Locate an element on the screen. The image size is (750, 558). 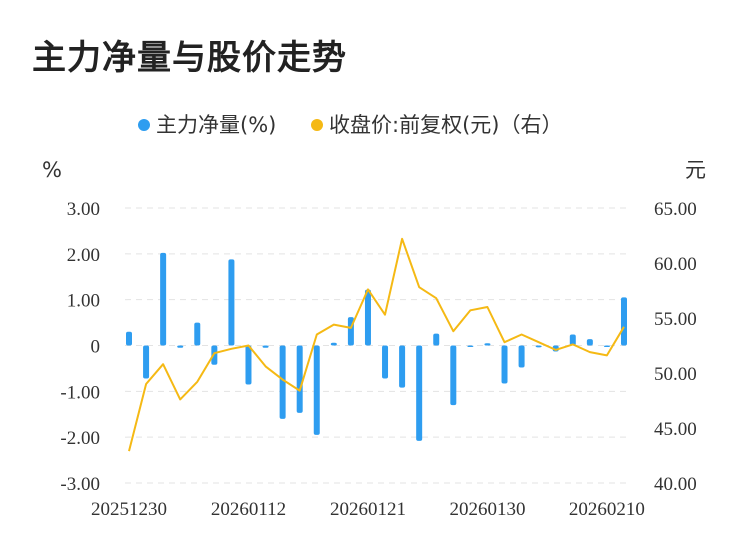
left-tick-label: -2.00 is located at coordinates (80, 438).